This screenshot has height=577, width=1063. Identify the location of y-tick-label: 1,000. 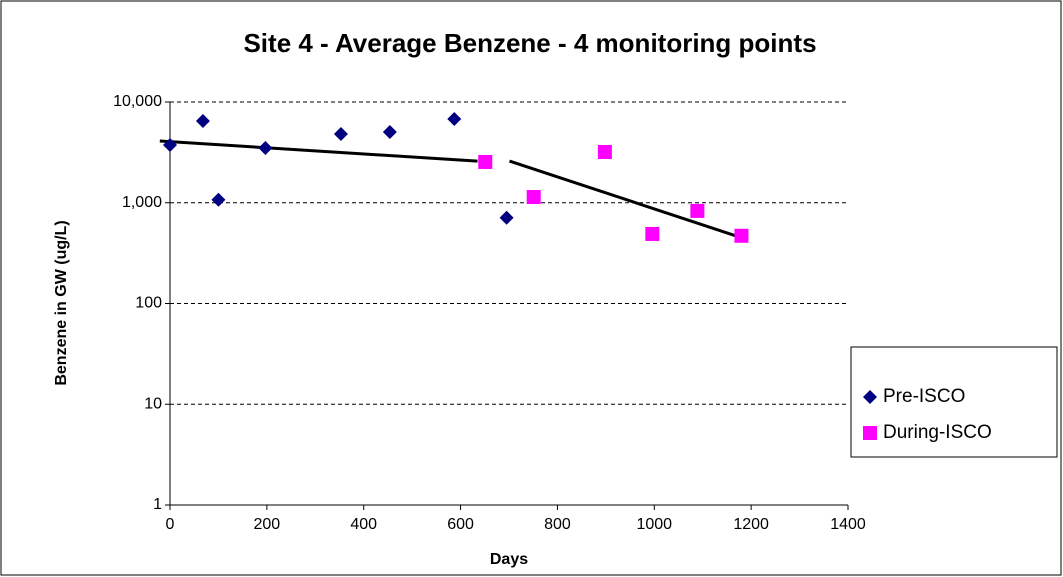
(142, 202).